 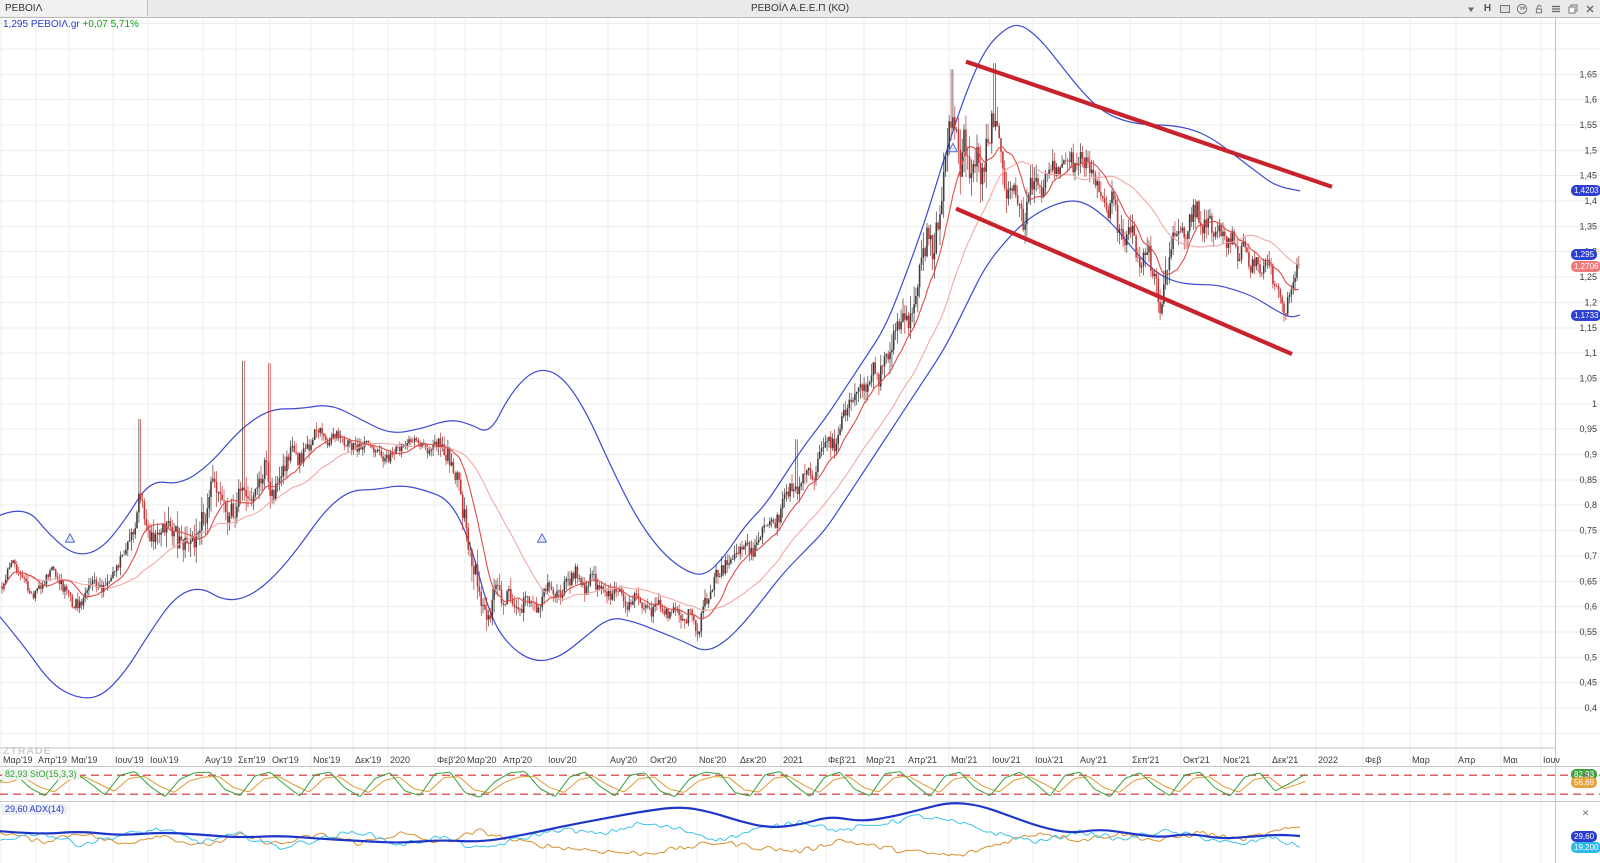 What do you see at coordinates (1572, 8) in the screenshot?
I see `restore-window-icon` at bounding box center [1572, 8].